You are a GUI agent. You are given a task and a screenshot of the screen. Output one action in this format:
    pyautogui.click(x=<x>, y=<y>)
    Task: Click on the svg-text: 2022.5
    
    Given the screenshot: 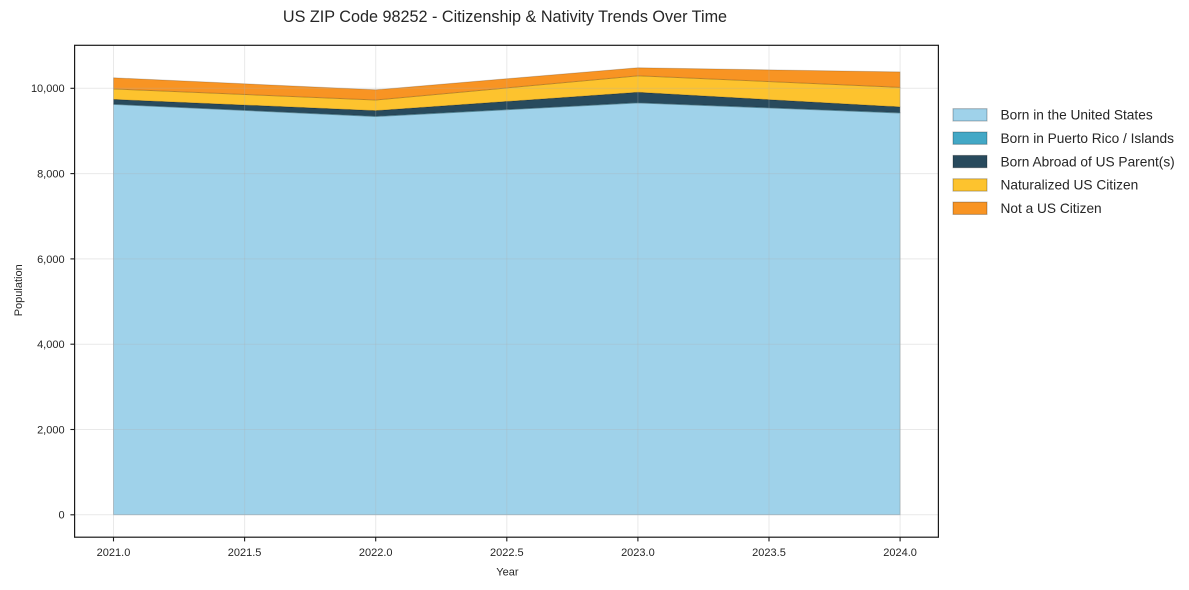 What is the action you would take?
    pyautogui.click(x=507, y=553)
    